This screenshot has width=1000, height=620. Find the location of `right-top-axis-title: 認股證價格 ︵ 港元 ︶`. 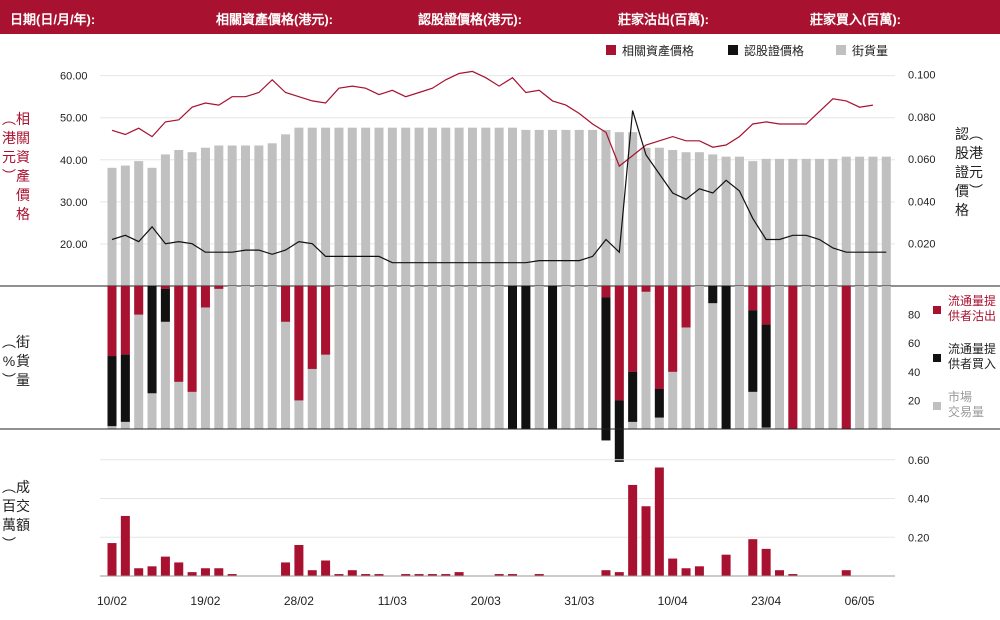

right-top-axis-title: 認股證價格 ︵ 港元 ︶ is located at coordinates (969, 172).